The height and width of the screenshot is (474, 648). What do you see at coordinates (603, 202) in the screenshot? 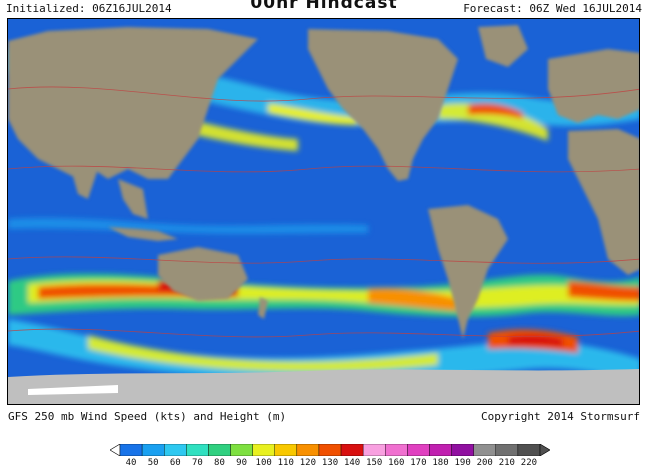
I see `landmass-africa` at bounding box center [603, 202].